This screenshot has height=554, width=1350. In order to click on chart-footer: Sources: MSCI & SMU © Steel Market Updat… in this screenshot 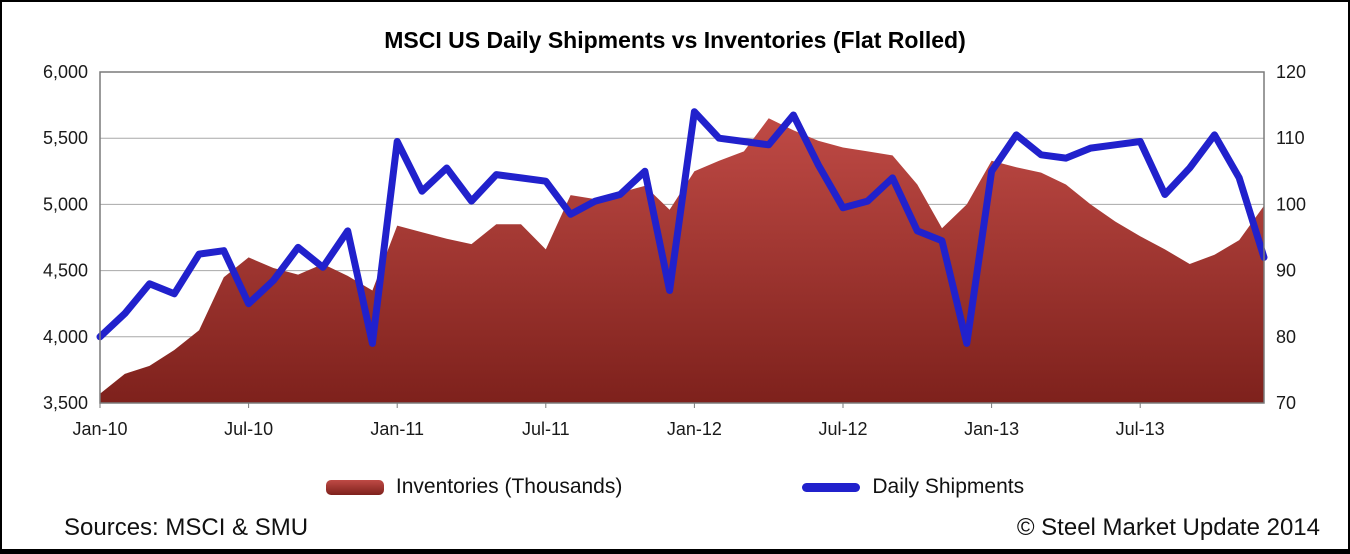, I will do `click(675, 528)`.